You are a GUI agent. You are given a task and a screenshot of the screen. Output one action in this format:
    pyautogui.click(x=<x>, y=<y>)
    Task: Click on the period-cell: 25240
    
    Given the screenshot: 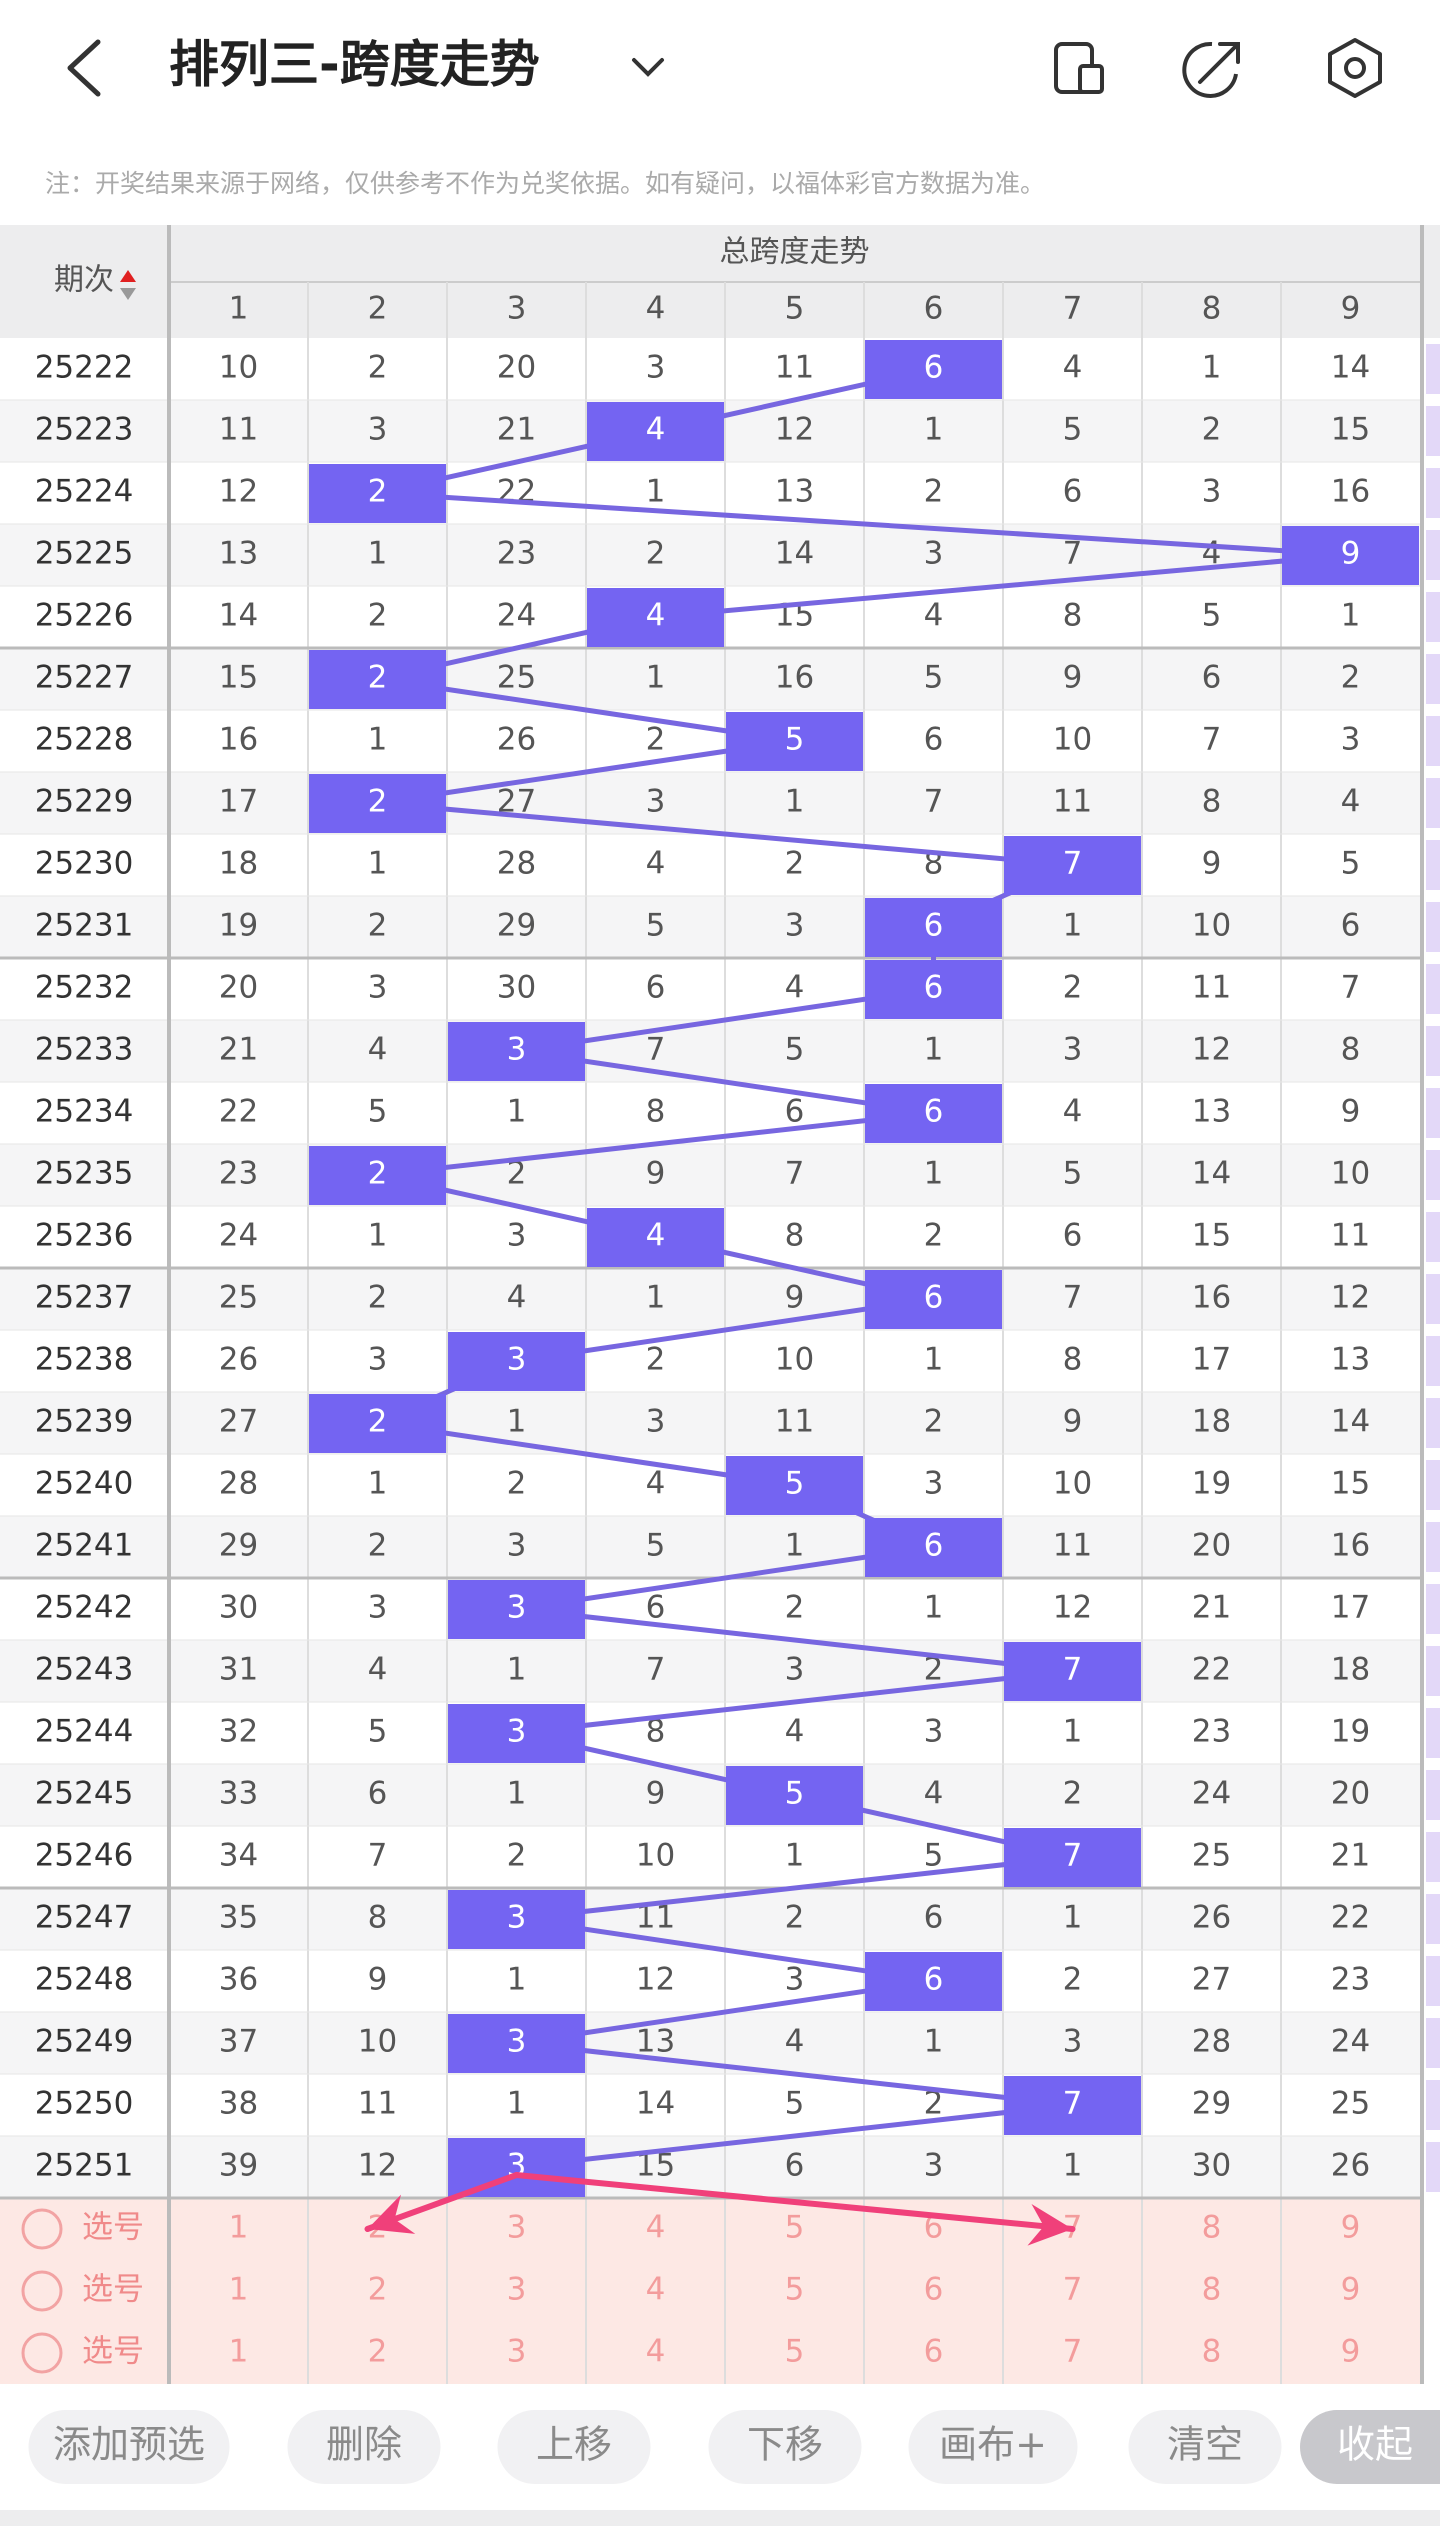 What is the action you would take?
    pyautogui.click(x=84, y=1484)
    